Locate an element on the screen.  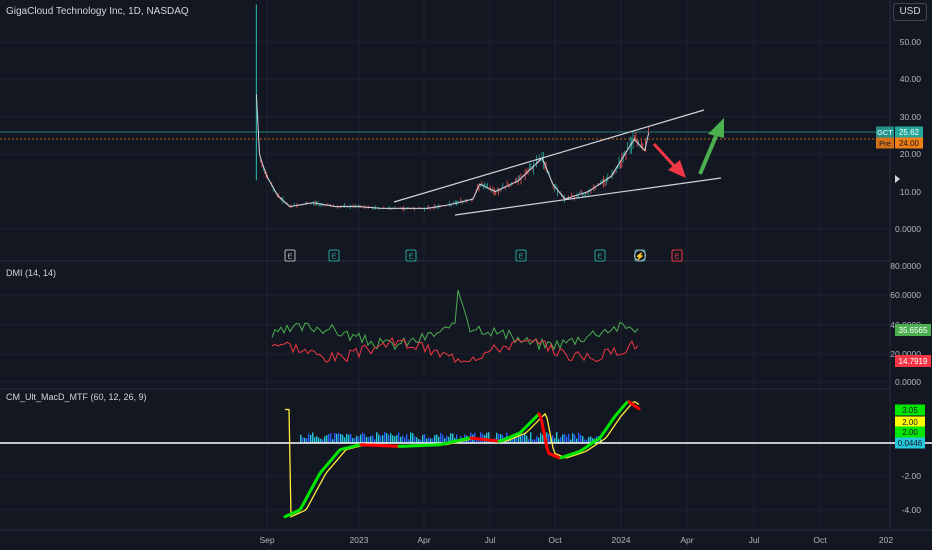
axis-tick-label: 30.00 is located at coordinates (911, 117).